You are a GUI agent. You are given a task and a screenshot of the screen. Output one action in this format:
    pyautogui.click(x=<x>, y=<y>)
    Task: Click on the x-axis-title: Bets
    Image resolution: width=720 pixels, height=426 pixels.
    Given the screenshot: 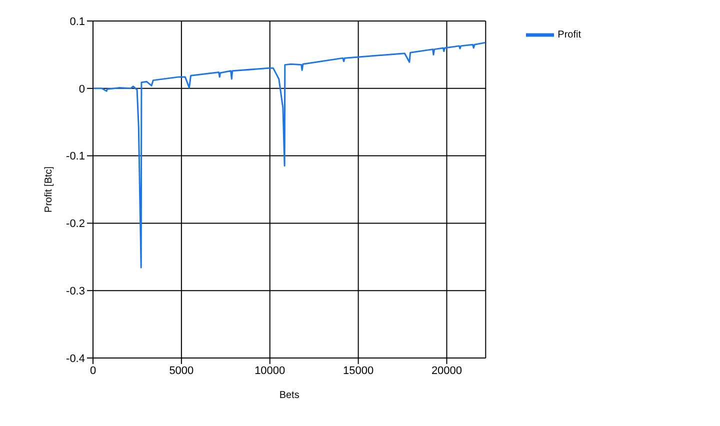 What is the action you would take?
    pyautogui.click(x=289, y=395)
    